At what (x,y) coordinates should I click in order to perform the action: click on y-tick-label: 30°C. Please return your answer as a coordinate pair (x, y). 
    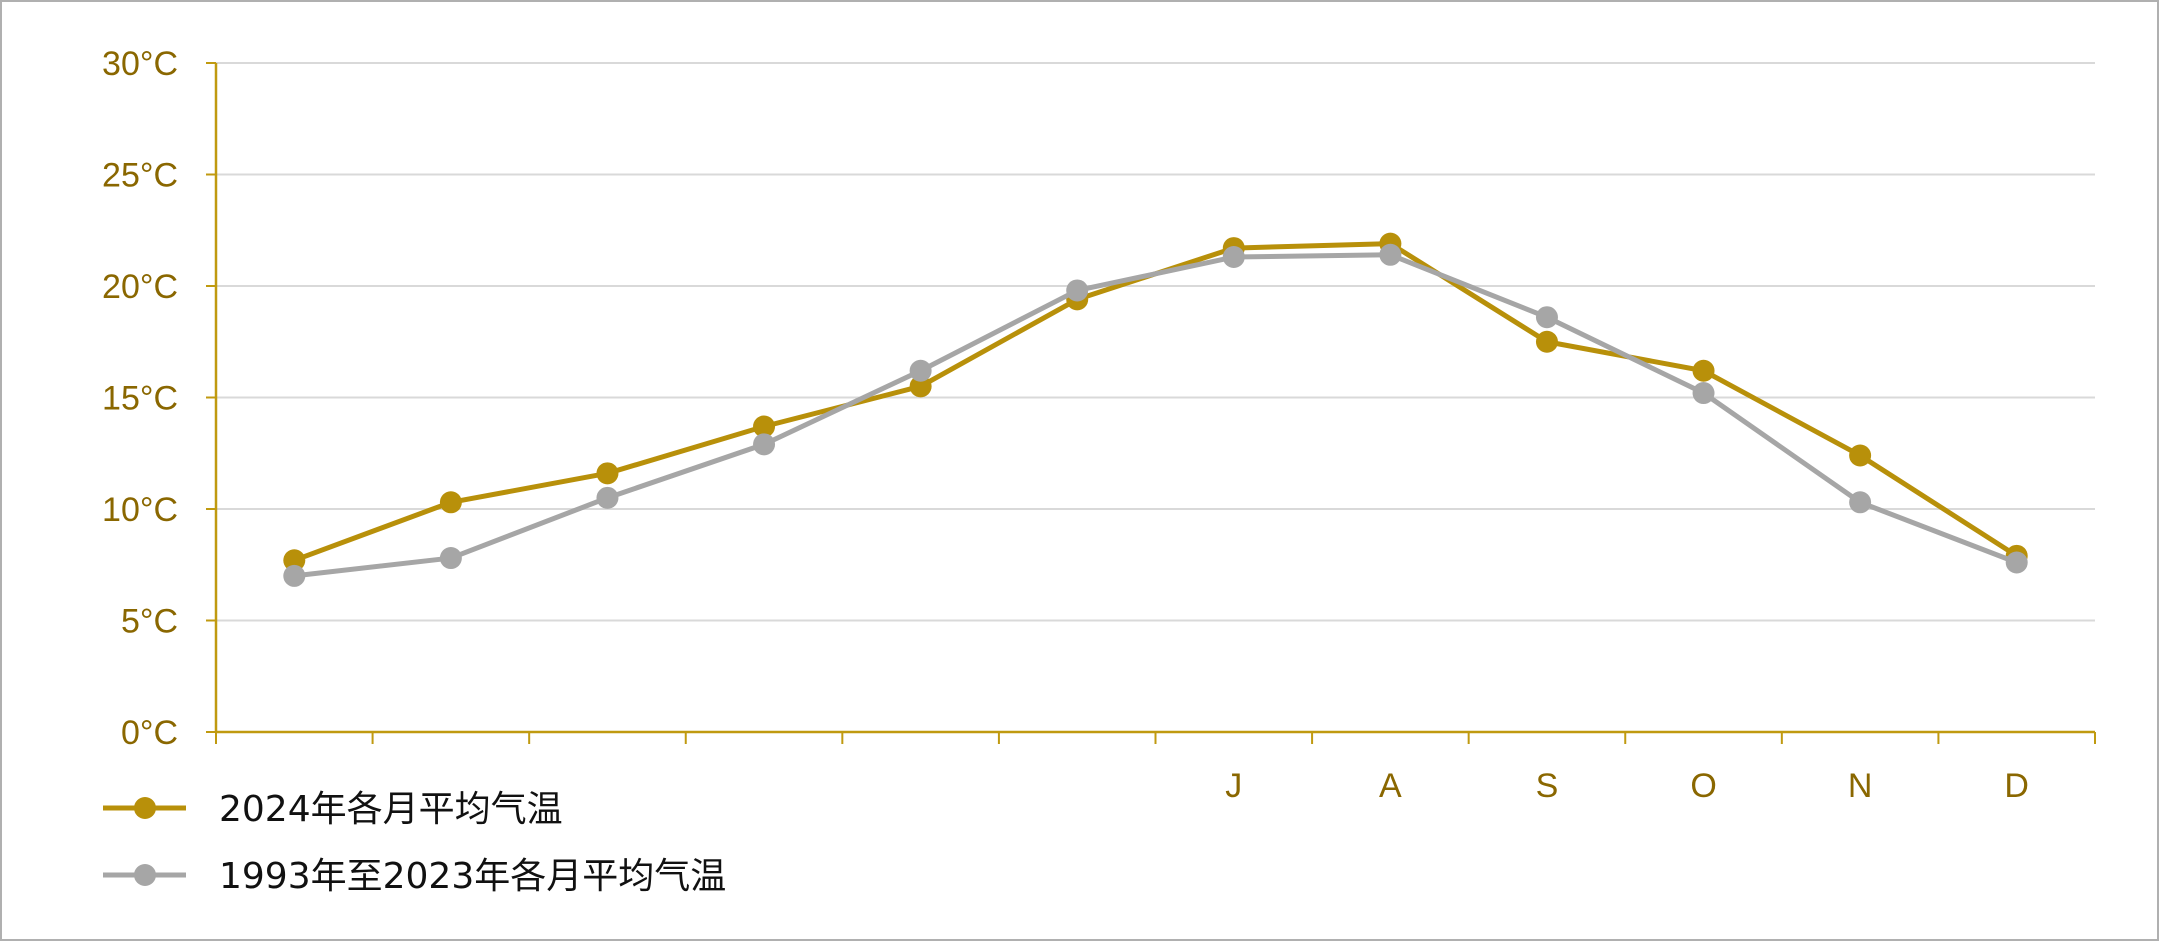
    Looking at the image, I should click on (140, 64).